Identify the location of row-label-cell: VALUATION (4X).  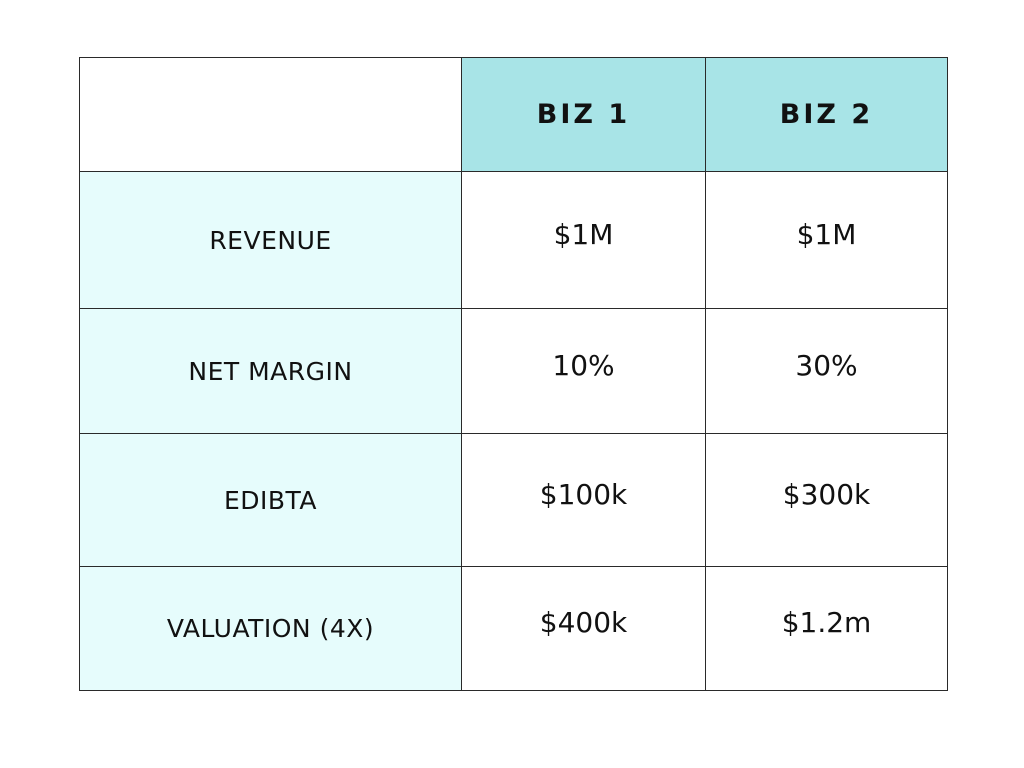
(270, 628).